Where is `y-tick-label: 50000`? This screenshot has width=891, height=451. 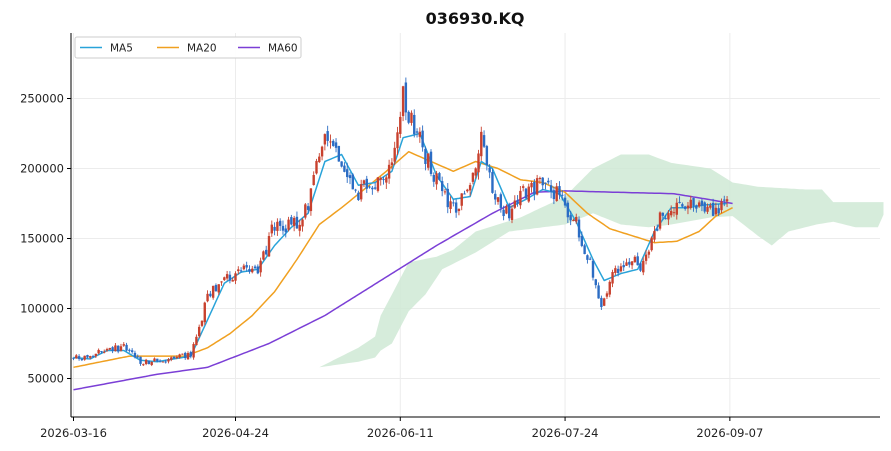
y-tick-label: 50000 is located at coordinates (45, 379).